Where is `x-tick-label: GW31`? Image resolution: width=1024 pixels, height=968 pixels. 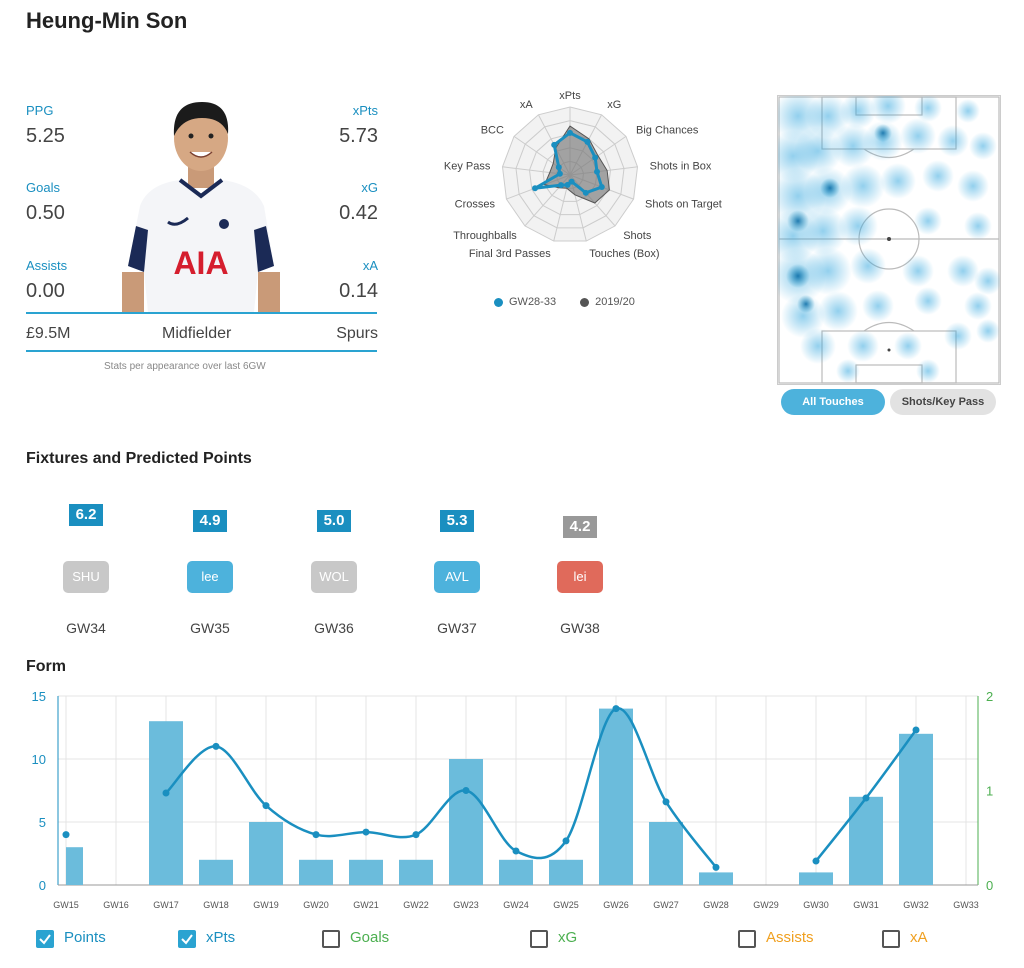 x-tick-label: GW31 is located at coordinates (866, 905).